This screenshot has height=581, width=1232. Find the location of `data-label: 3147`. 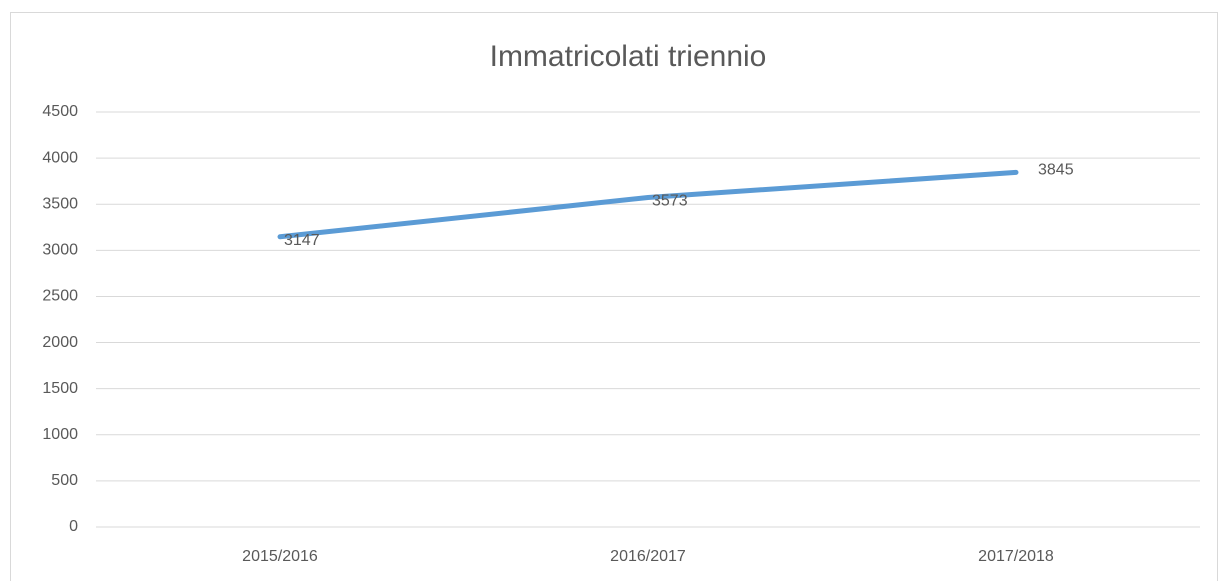

data-label: 3147 is located at coordinates (302, 240).